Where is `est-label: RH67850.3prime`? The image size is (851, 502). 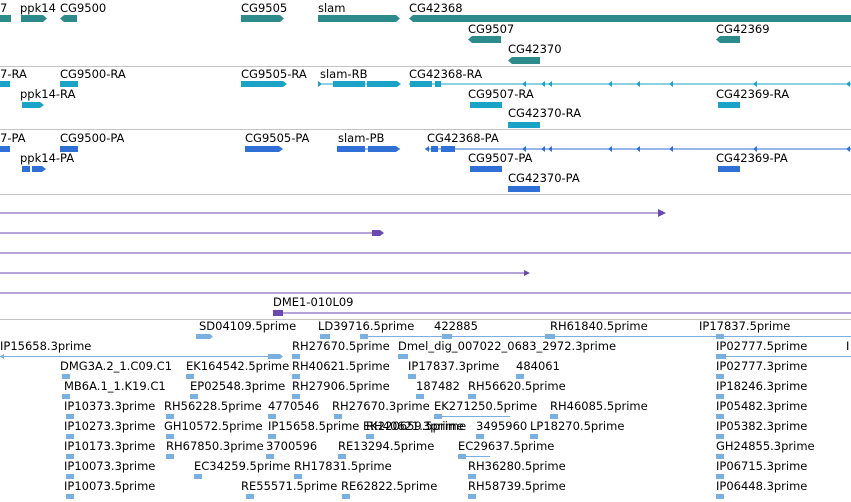
est-label: RH67850.3prime is located at coordinates (215, 446).